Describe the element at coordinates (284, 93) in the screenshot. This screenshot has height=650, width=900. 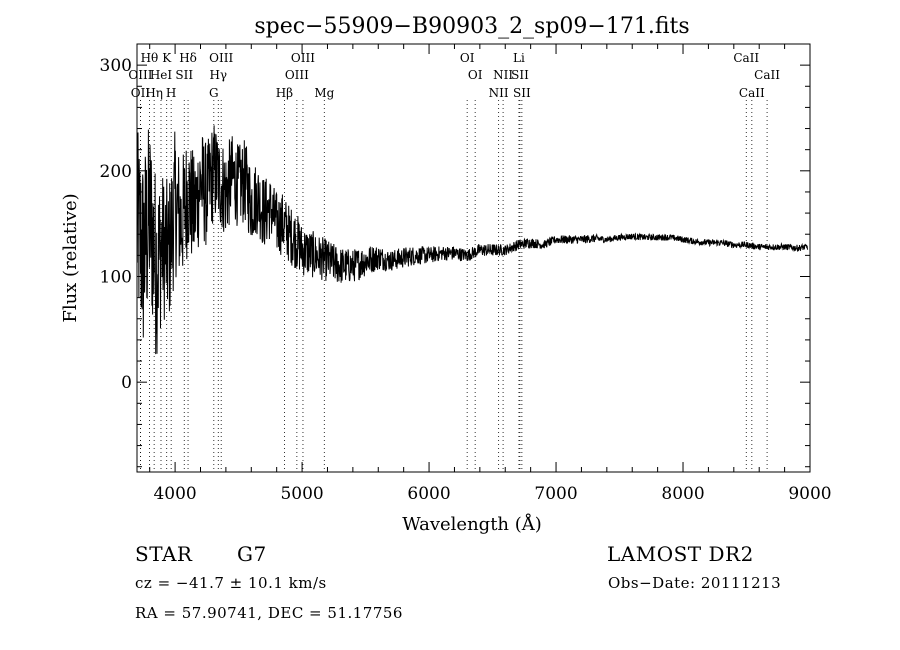
I see `spectral-line-label: Hβ` at that location.